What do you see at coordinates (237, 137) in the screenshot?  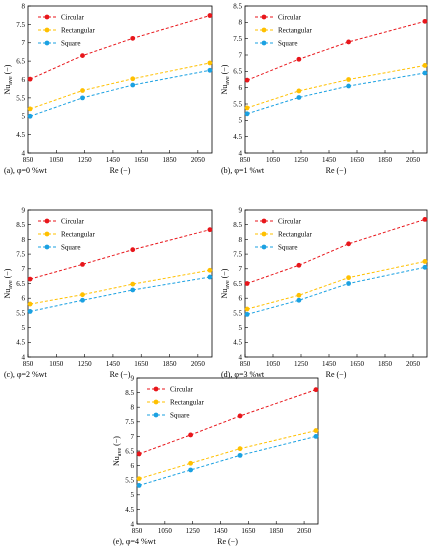 I see `y-tick-label: 4.5` at bounding box center [237, 137].